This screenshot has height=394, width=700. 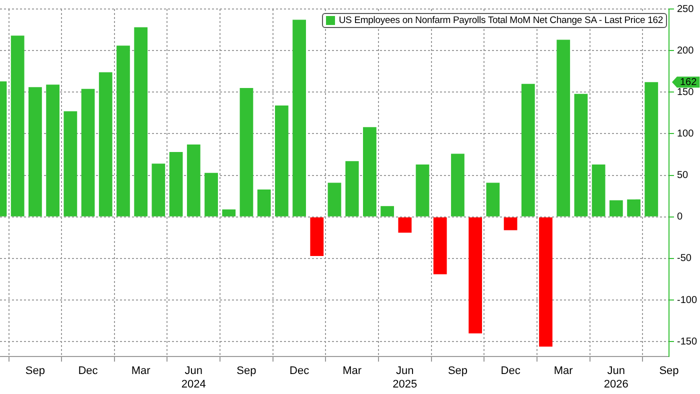 What do you see at coordinates (685, 50) in the screenshot?
I see `y-tick-label: 200` at bounding box center [685, 50].